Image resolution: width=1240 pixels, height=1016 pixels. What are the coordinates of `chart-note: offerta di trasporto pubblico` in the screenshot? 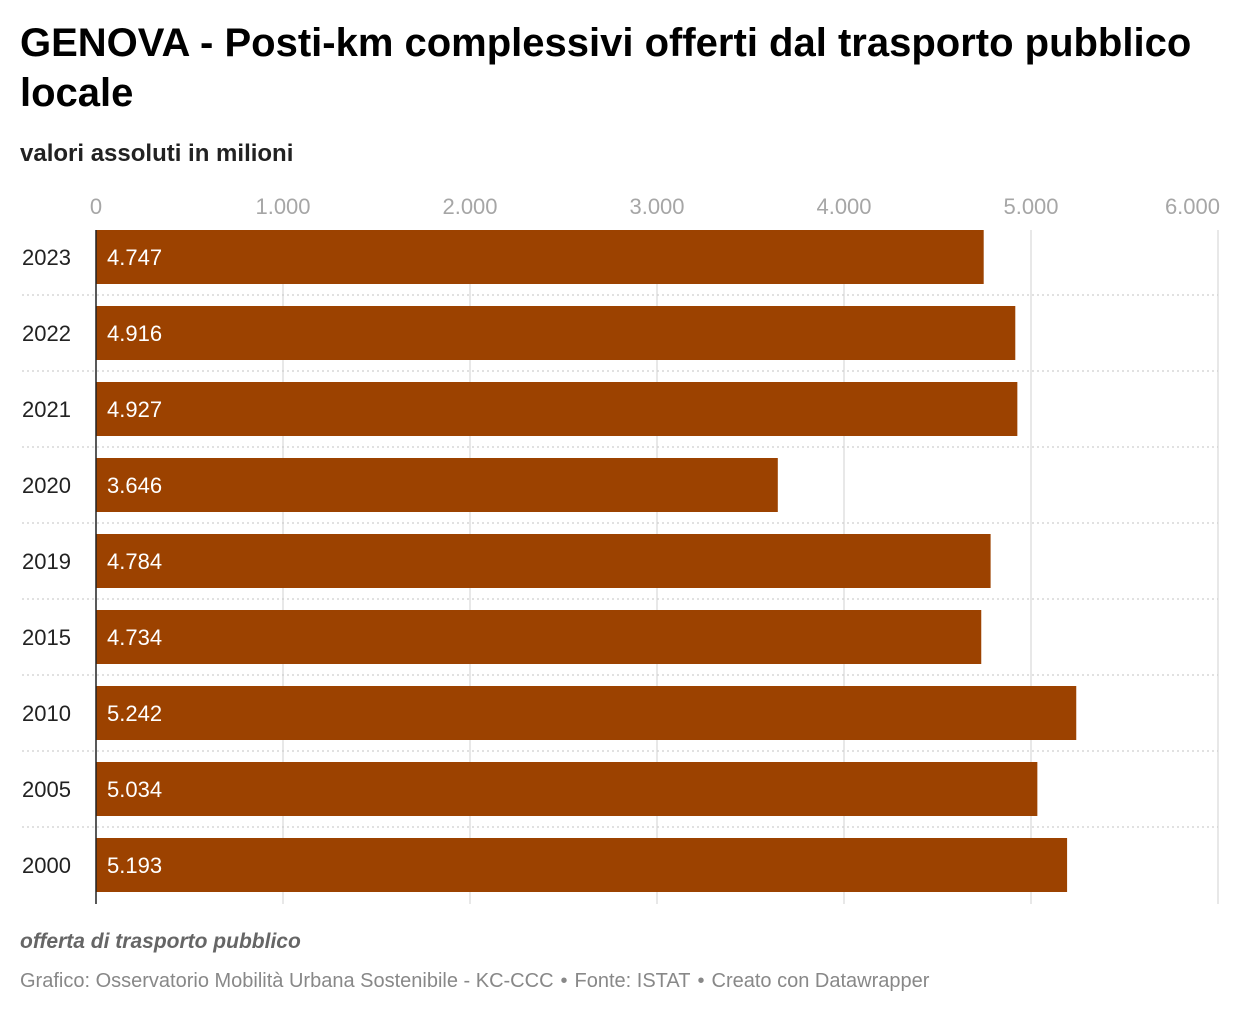 It's located at (160, 941).